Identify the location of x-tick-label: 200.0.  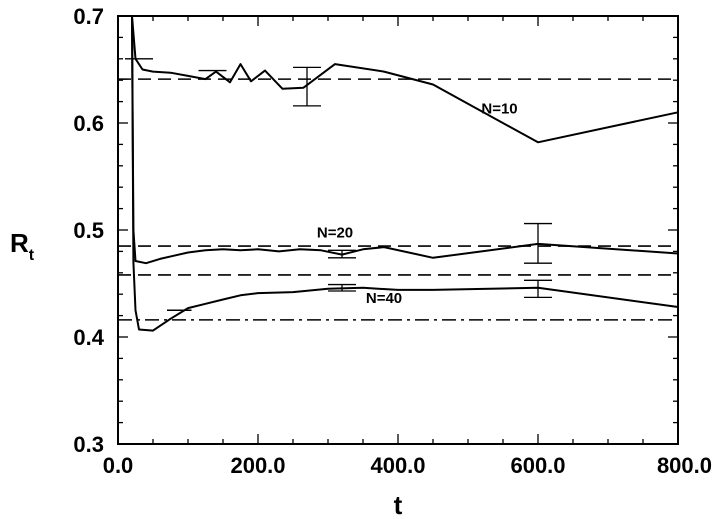
(257, 465).